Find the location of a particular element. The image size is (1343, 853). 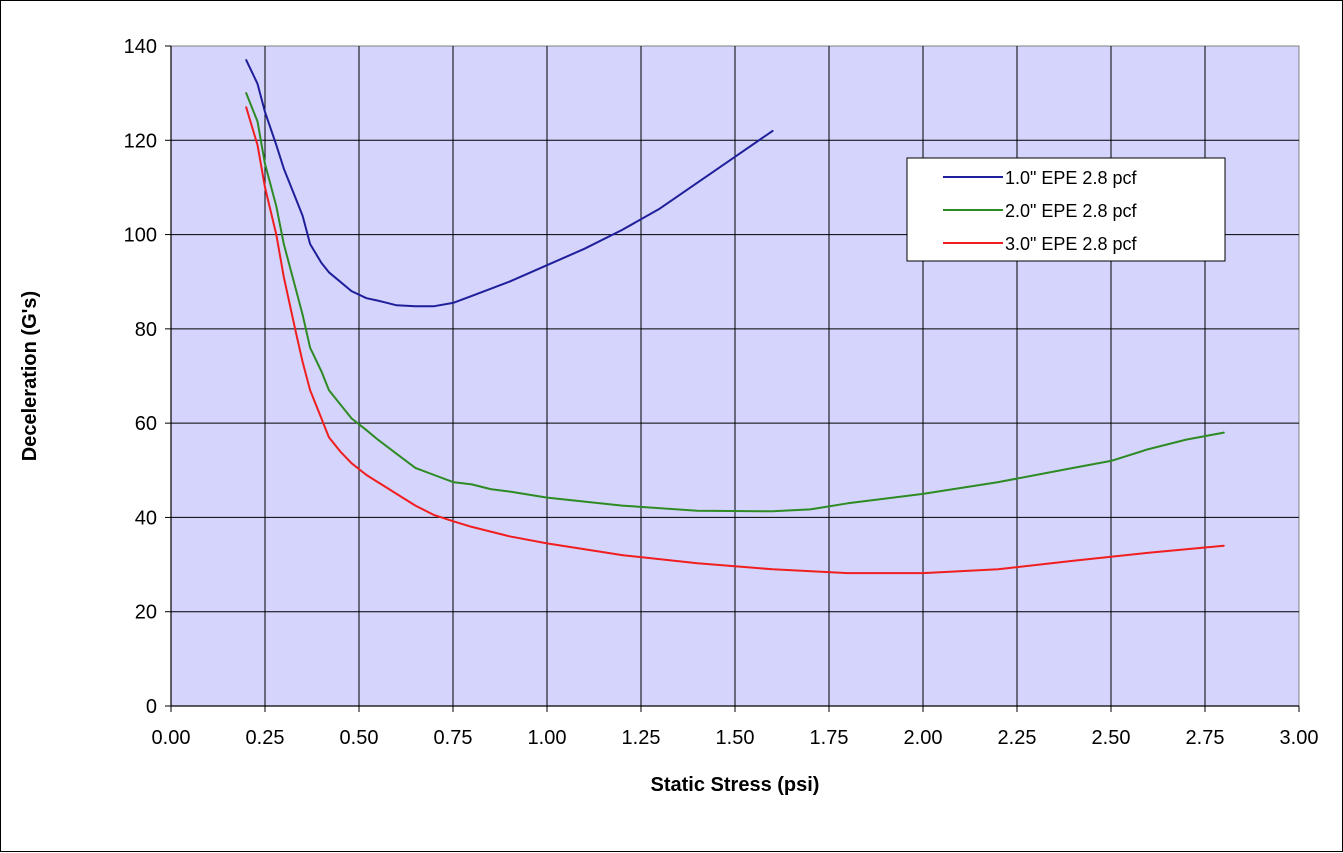

y-tick-label: 80 is located at coordinates (146, 330).